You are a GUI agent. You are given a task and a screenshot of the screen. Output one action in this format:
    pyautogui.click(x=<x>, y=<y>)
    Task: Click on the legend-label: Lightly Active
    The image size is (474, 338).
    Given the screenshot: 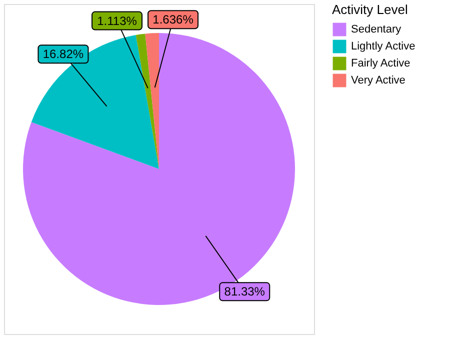 What is the action you would take?
    pyautogui.click(x=383, y=46)
    